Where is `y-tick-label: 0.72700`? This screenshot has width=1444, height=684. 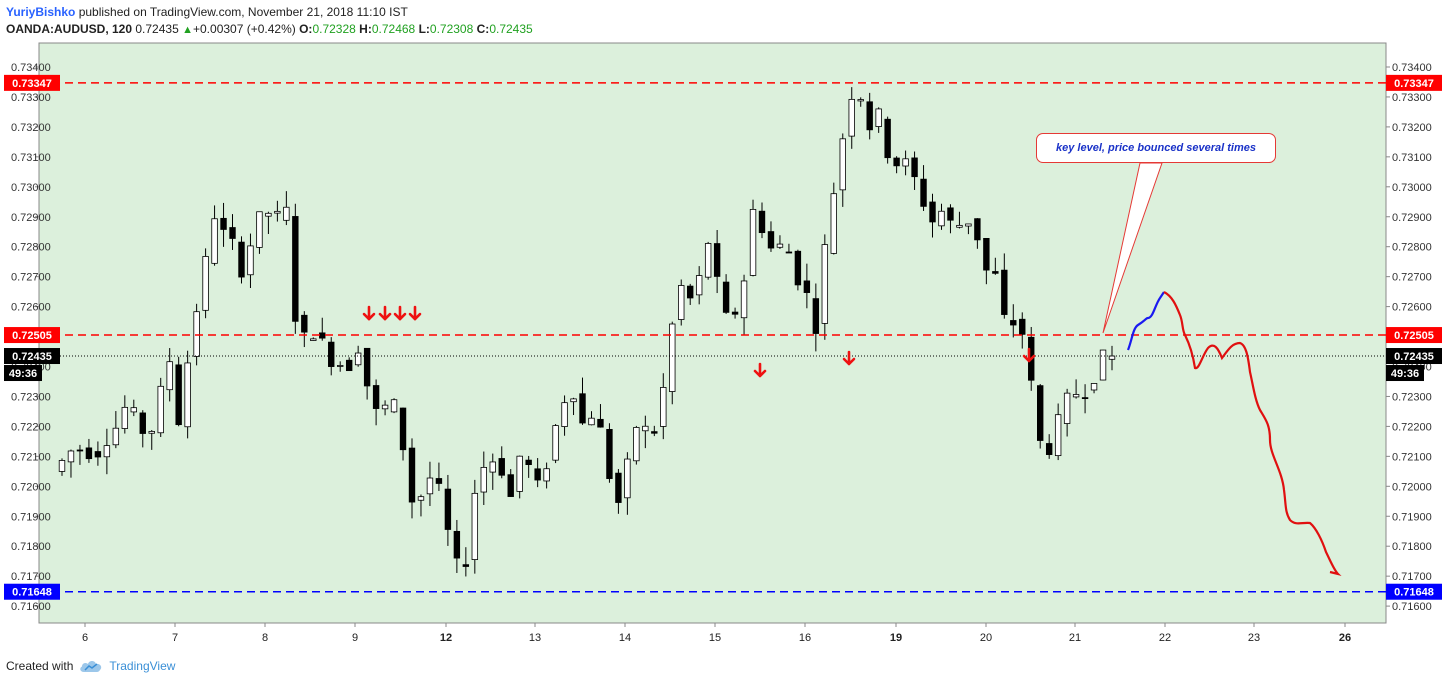 y-tick-label: 0.72700 is located at coordinates (31, 278).